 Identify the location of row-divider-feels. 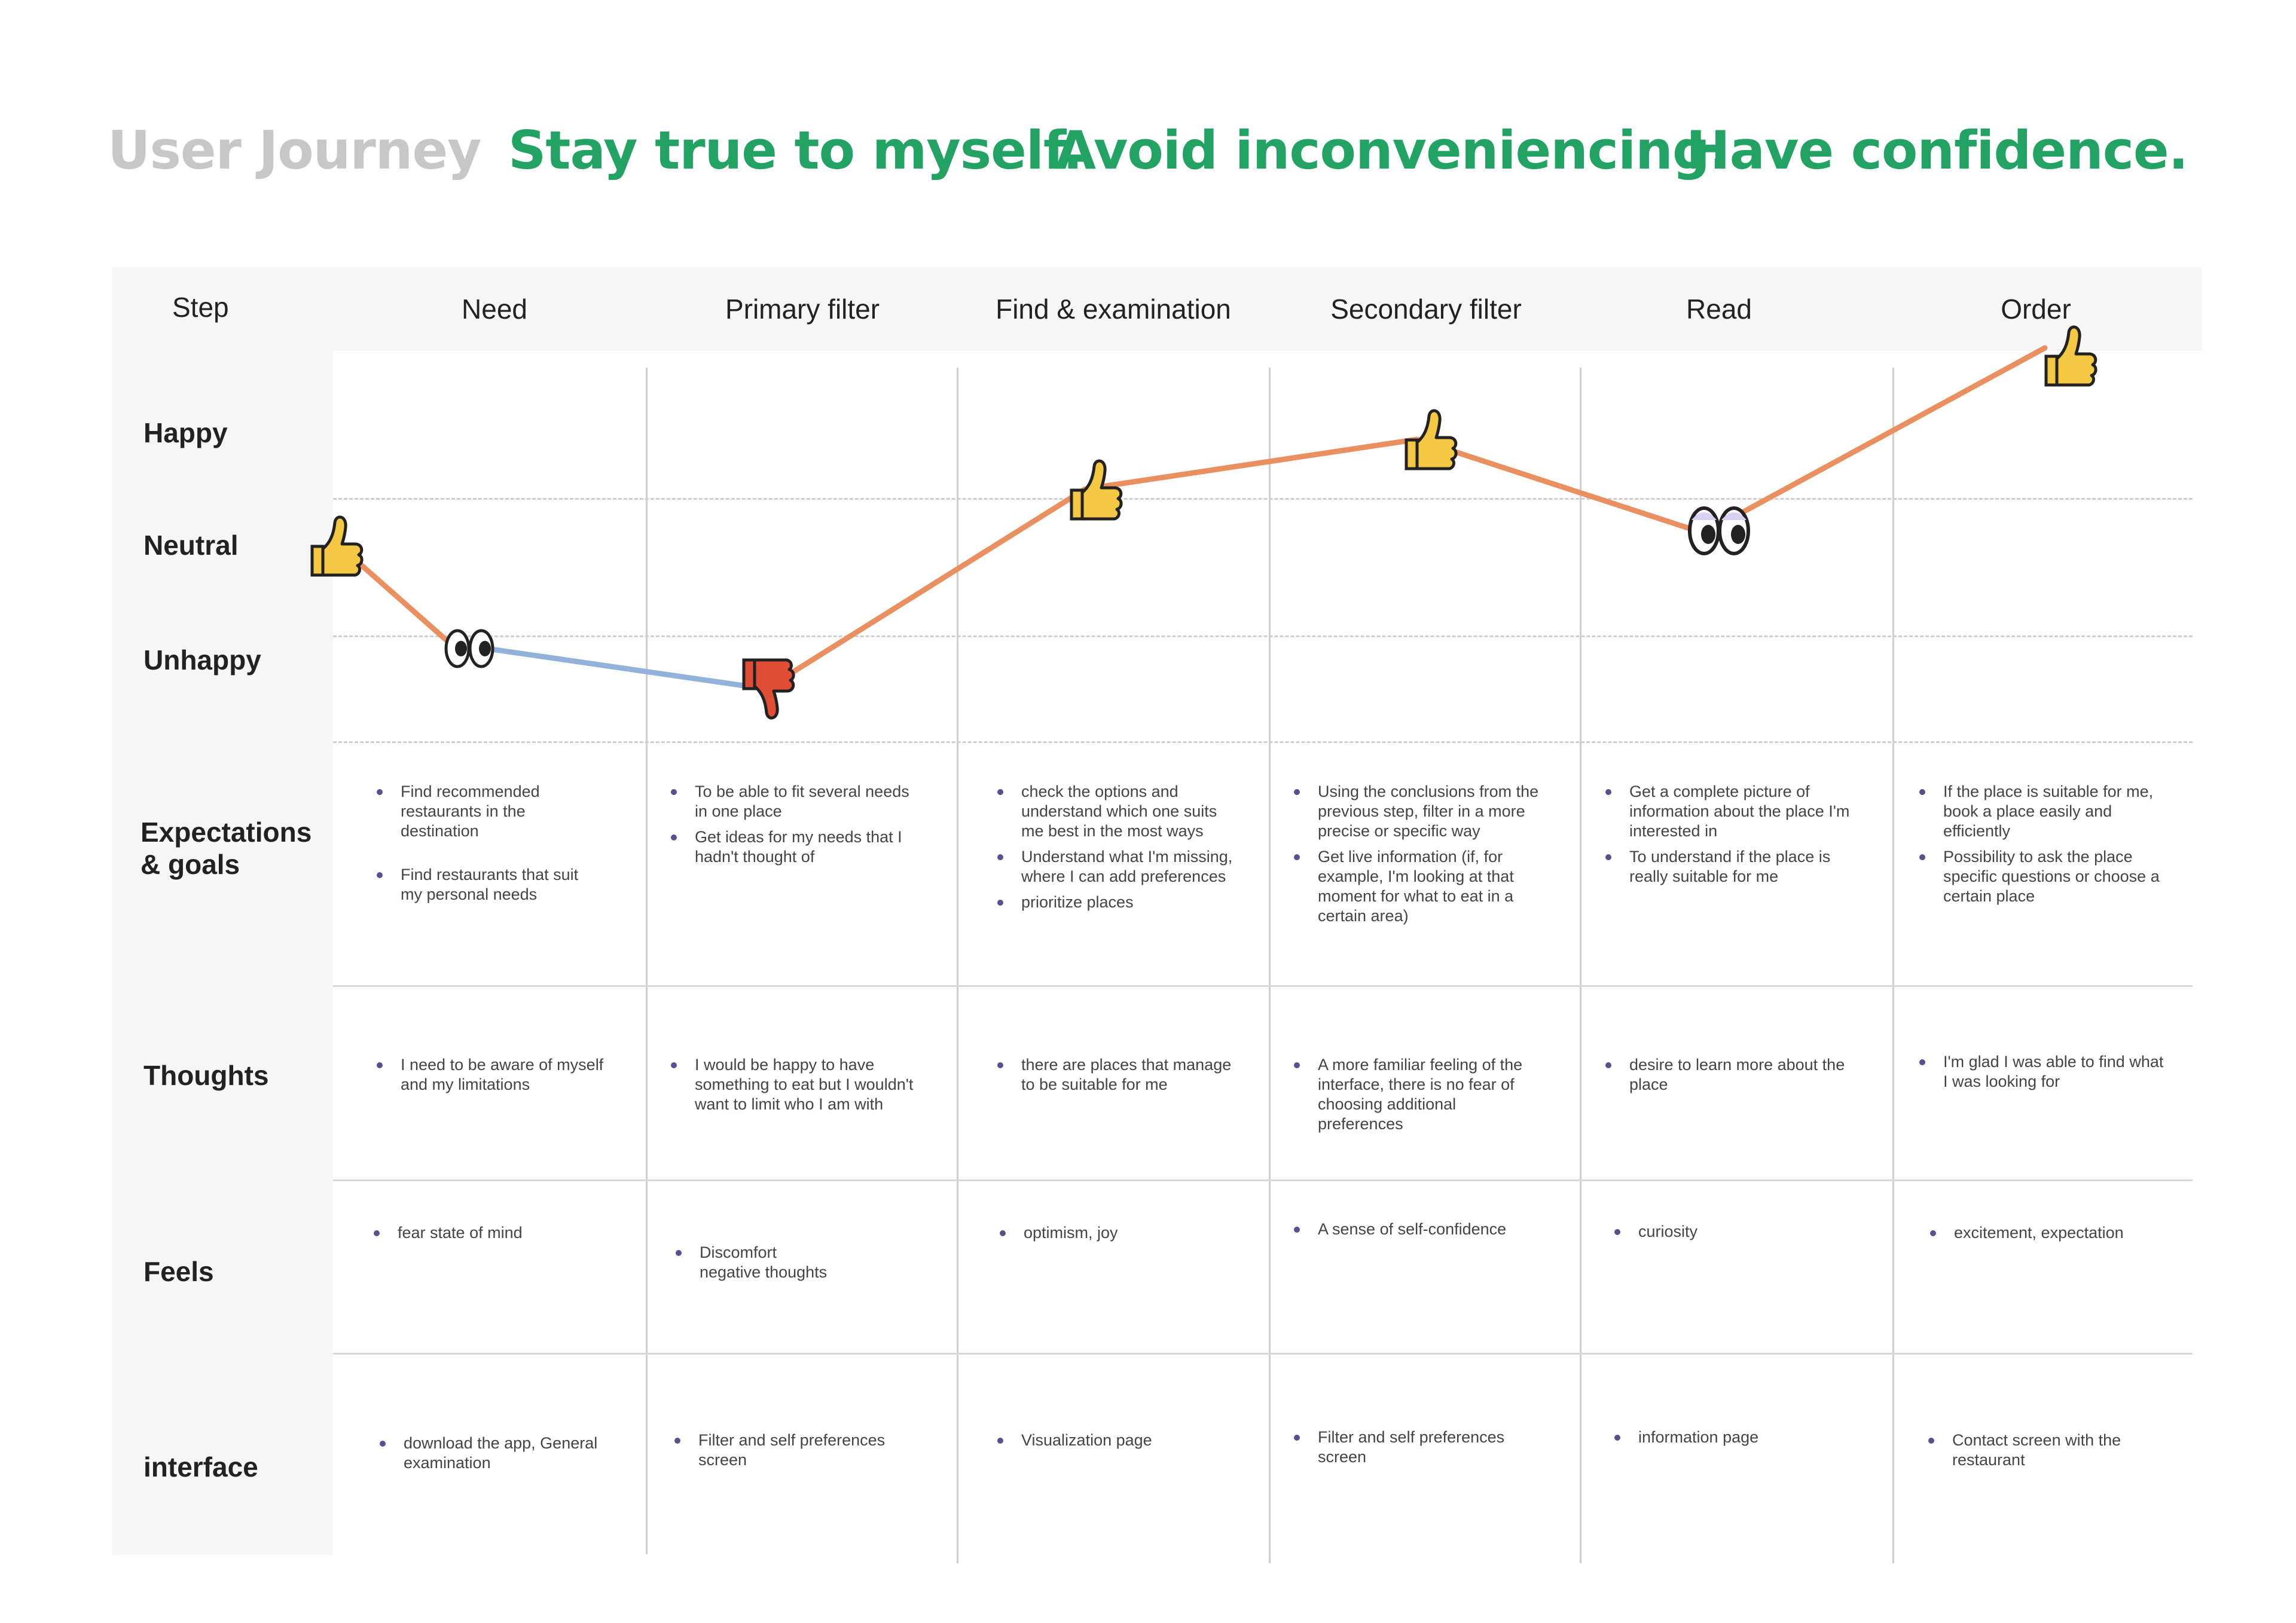
(1263, 1354).